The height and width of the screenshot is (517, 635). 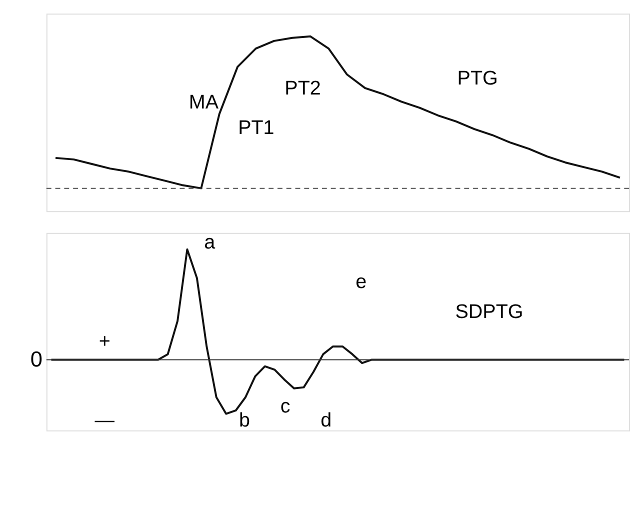 I want to click on annotation: PTG, so click(x=477, y=79).